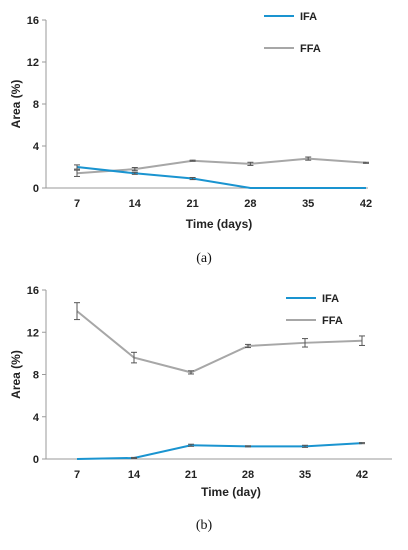 The width and height of the screenshot is (408, 550). What do you see at coordinates (231, 492) in the screenshot?
I see `x-axis-label: Time (day)` at bounding box center [231, 492].